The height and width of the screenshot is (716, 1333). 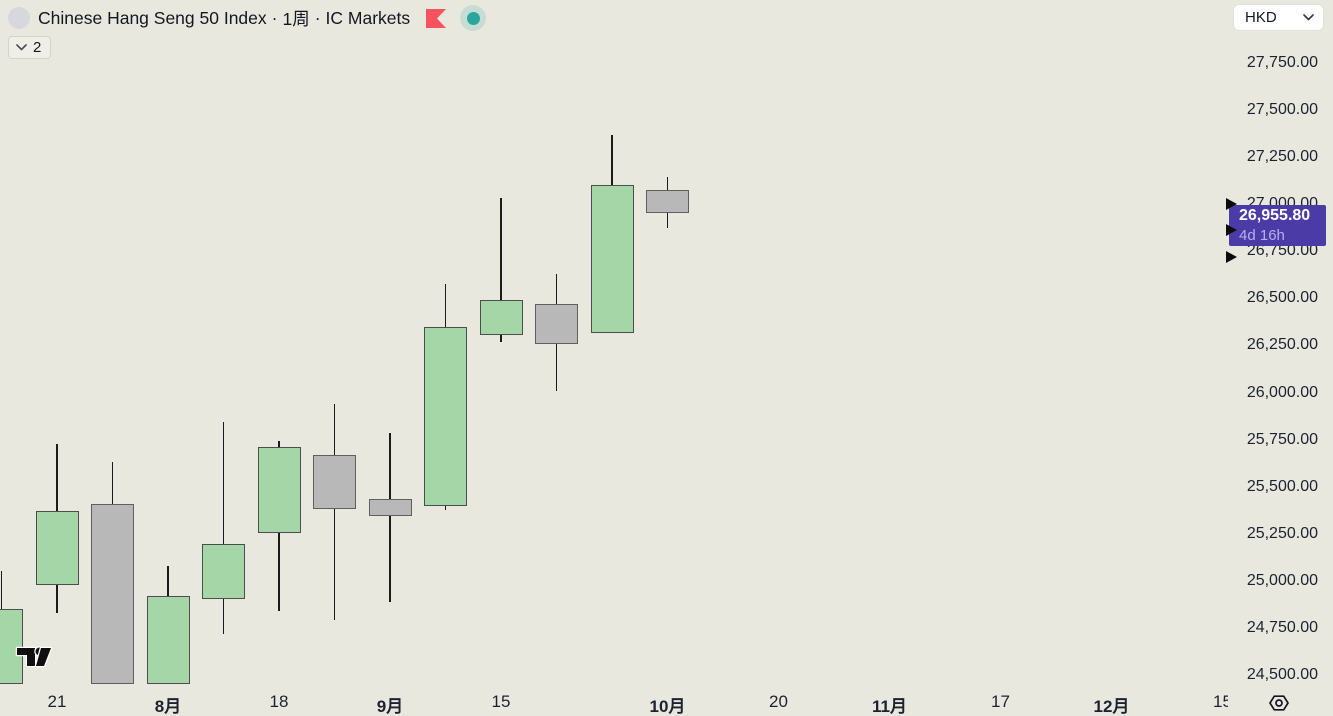 I want to click on price-axis-label: 26,500.00, so click(x=1282, y=298).